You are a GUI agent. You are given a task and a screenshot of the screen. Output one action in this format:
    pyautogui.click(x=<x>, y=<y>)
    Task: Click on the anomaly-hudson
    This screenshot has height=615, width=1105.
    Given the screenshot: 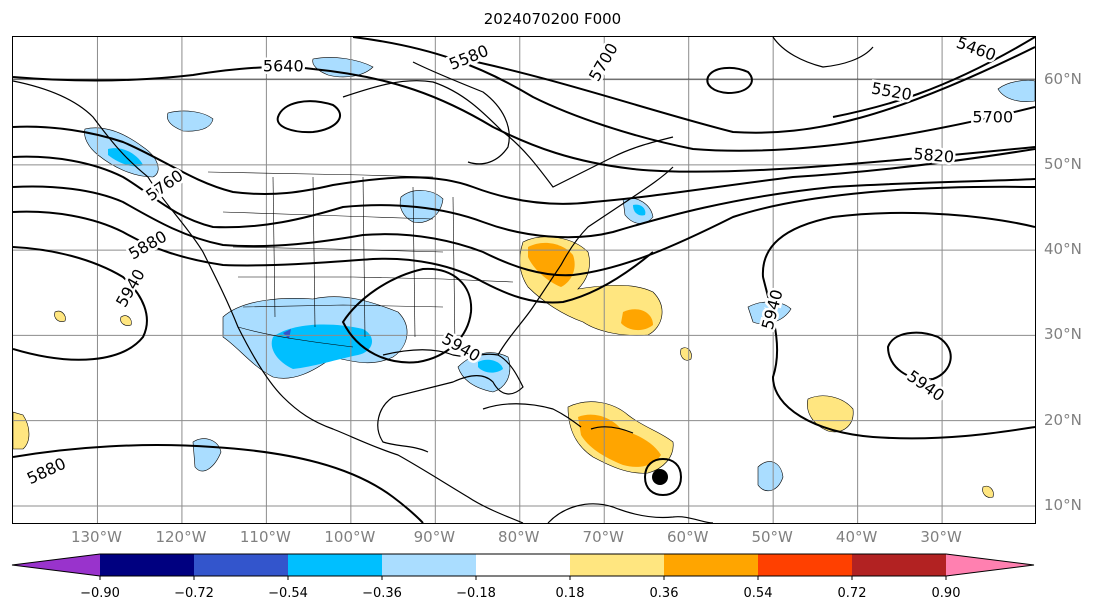 What is the action you would take?
    pyautogui.click(x=343, y=67)
    